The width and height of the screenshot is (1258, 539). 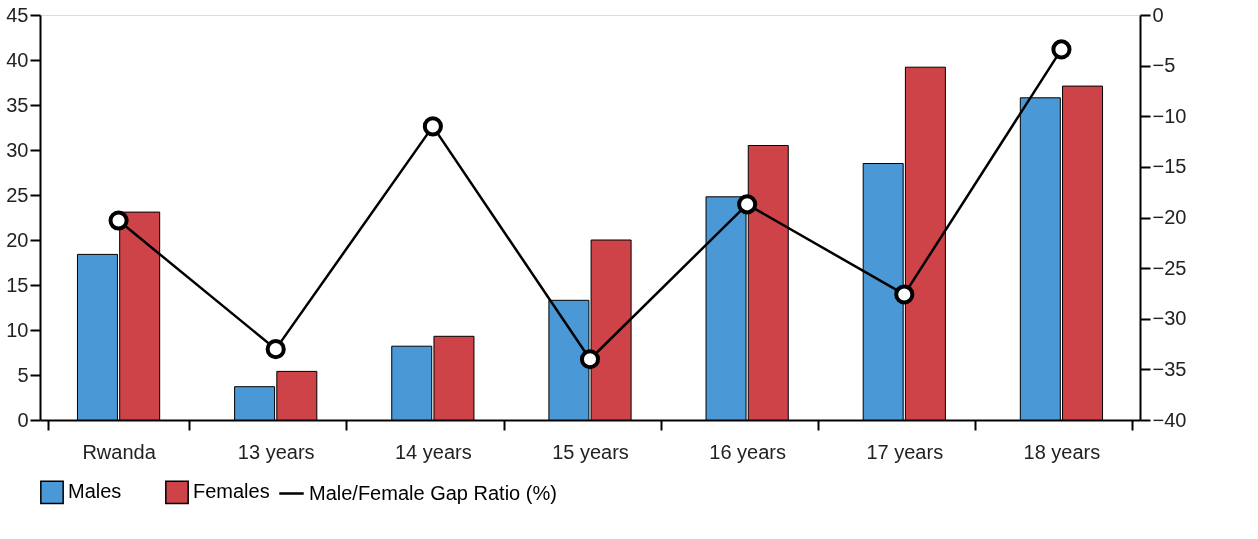 I want to click on y-tick-label: 0, so click(x=23, y=419).